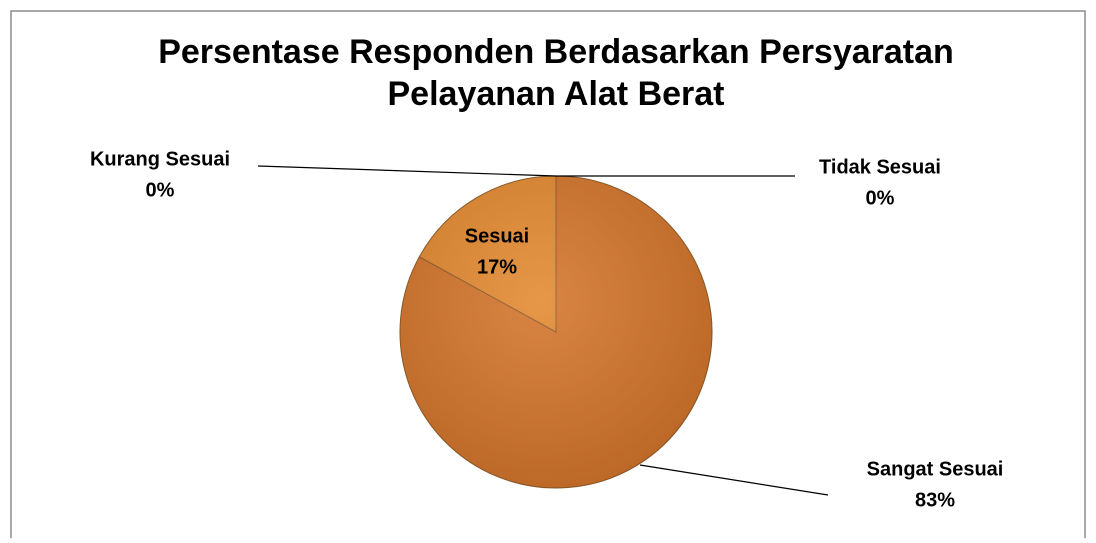  Describe the element at coordinates (160, 159) in the screenshot. I see `data-label-name: Kurang Sesuai` at that location.